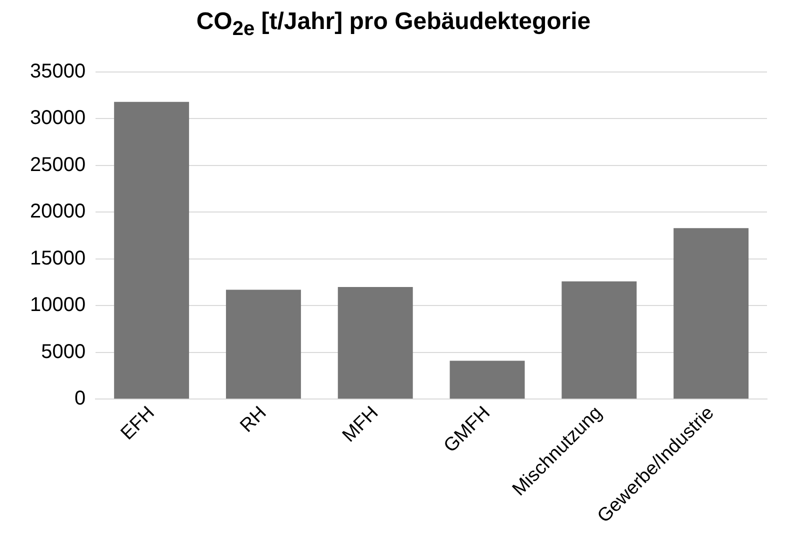 This screenshot has width=787, height=541. I want to click on y-tick-label: 15000, so click(58, 258).